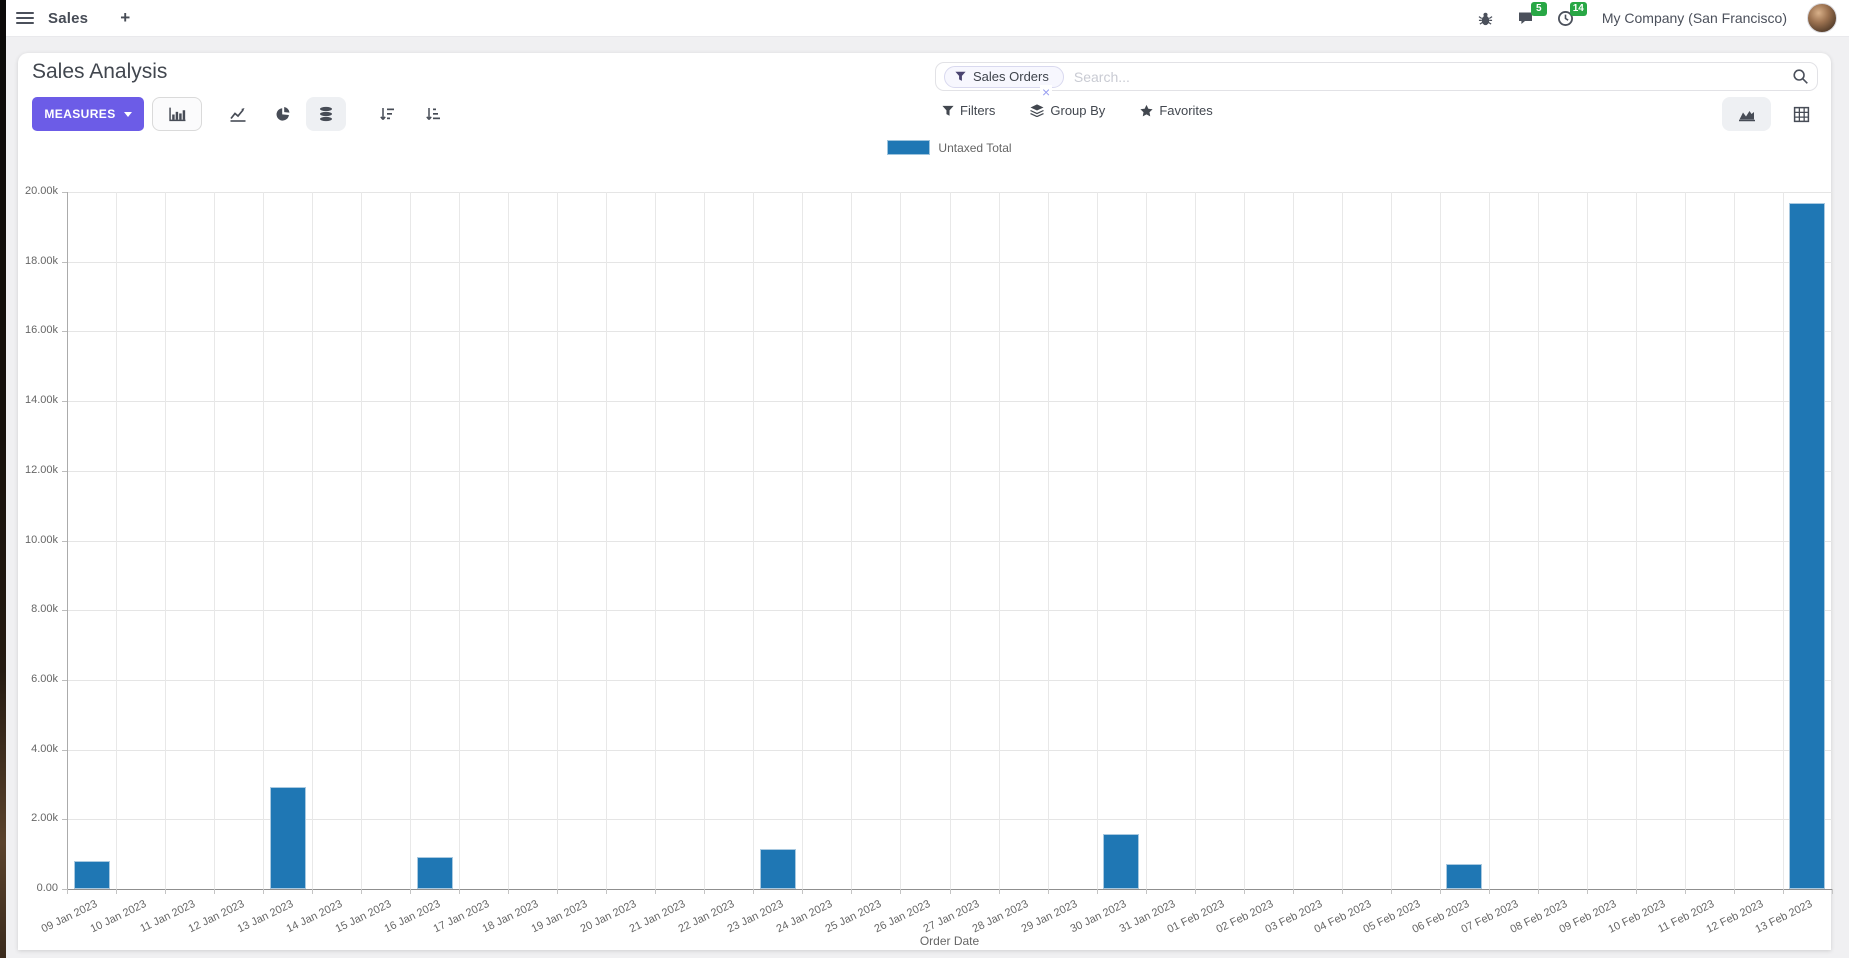 This screenshot has height=958, width=1849. What do you see at coordinates (1822, 18) in the screenshot?
I see `user-avatar` at bounding box center [1822, 18].